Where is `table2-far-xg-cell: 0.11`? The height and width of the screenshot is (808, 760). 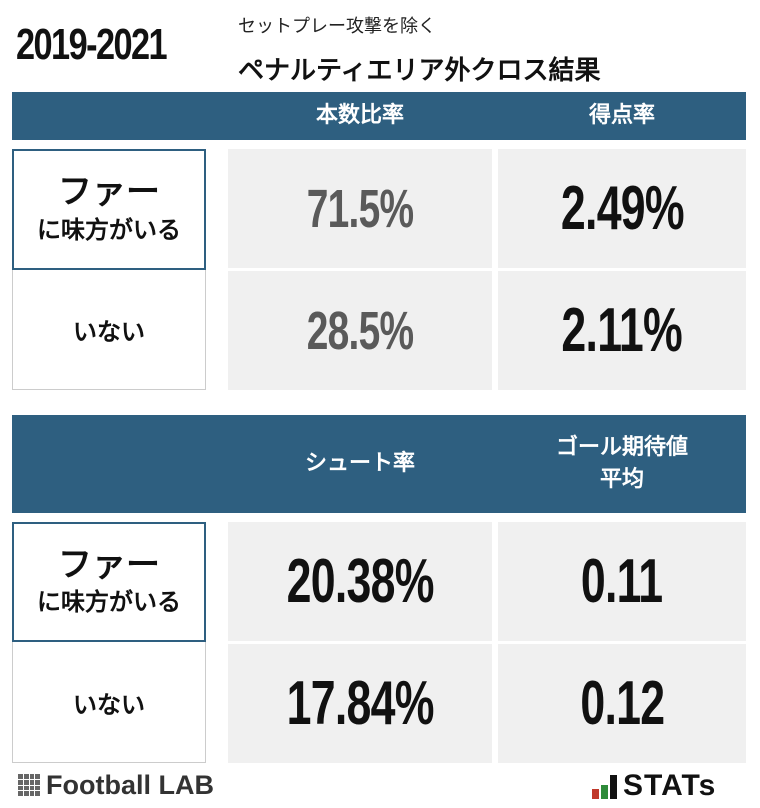
table2-far-xg-cell: 0.11 is located at coordinates (622, 581).